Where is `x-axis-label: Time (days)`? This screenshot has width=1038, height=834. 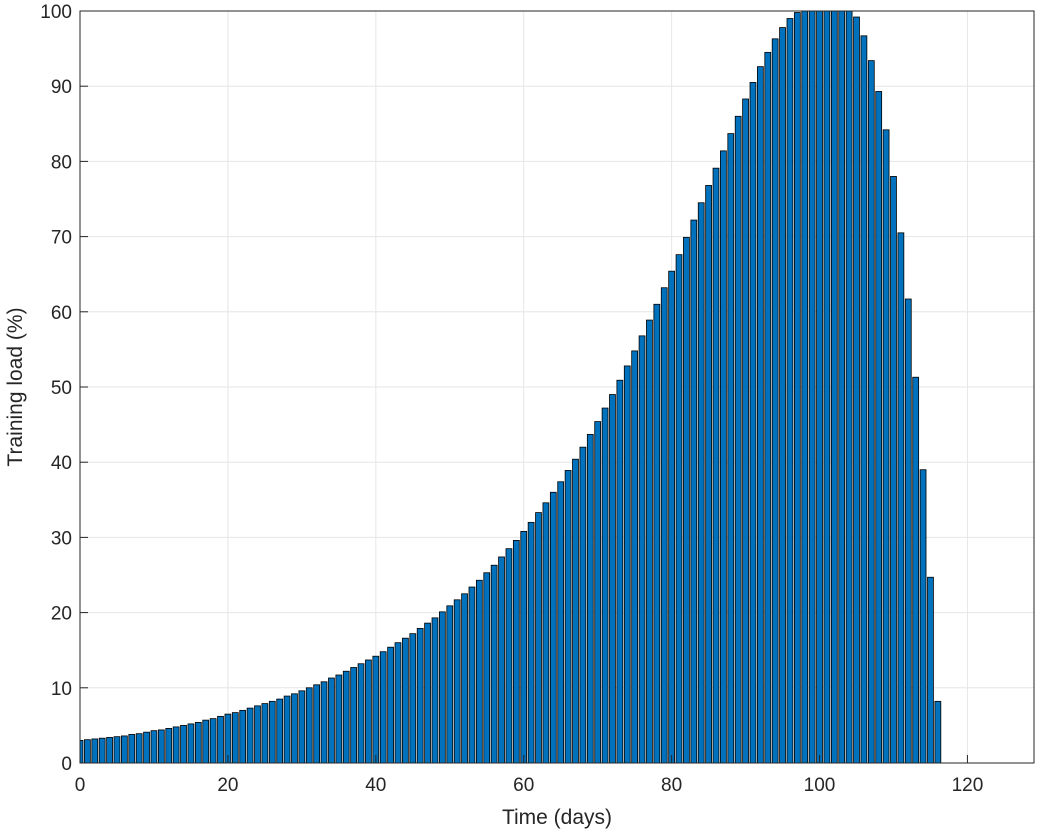 x-axis-label: Time (days) is located at coordinates (557, 817).